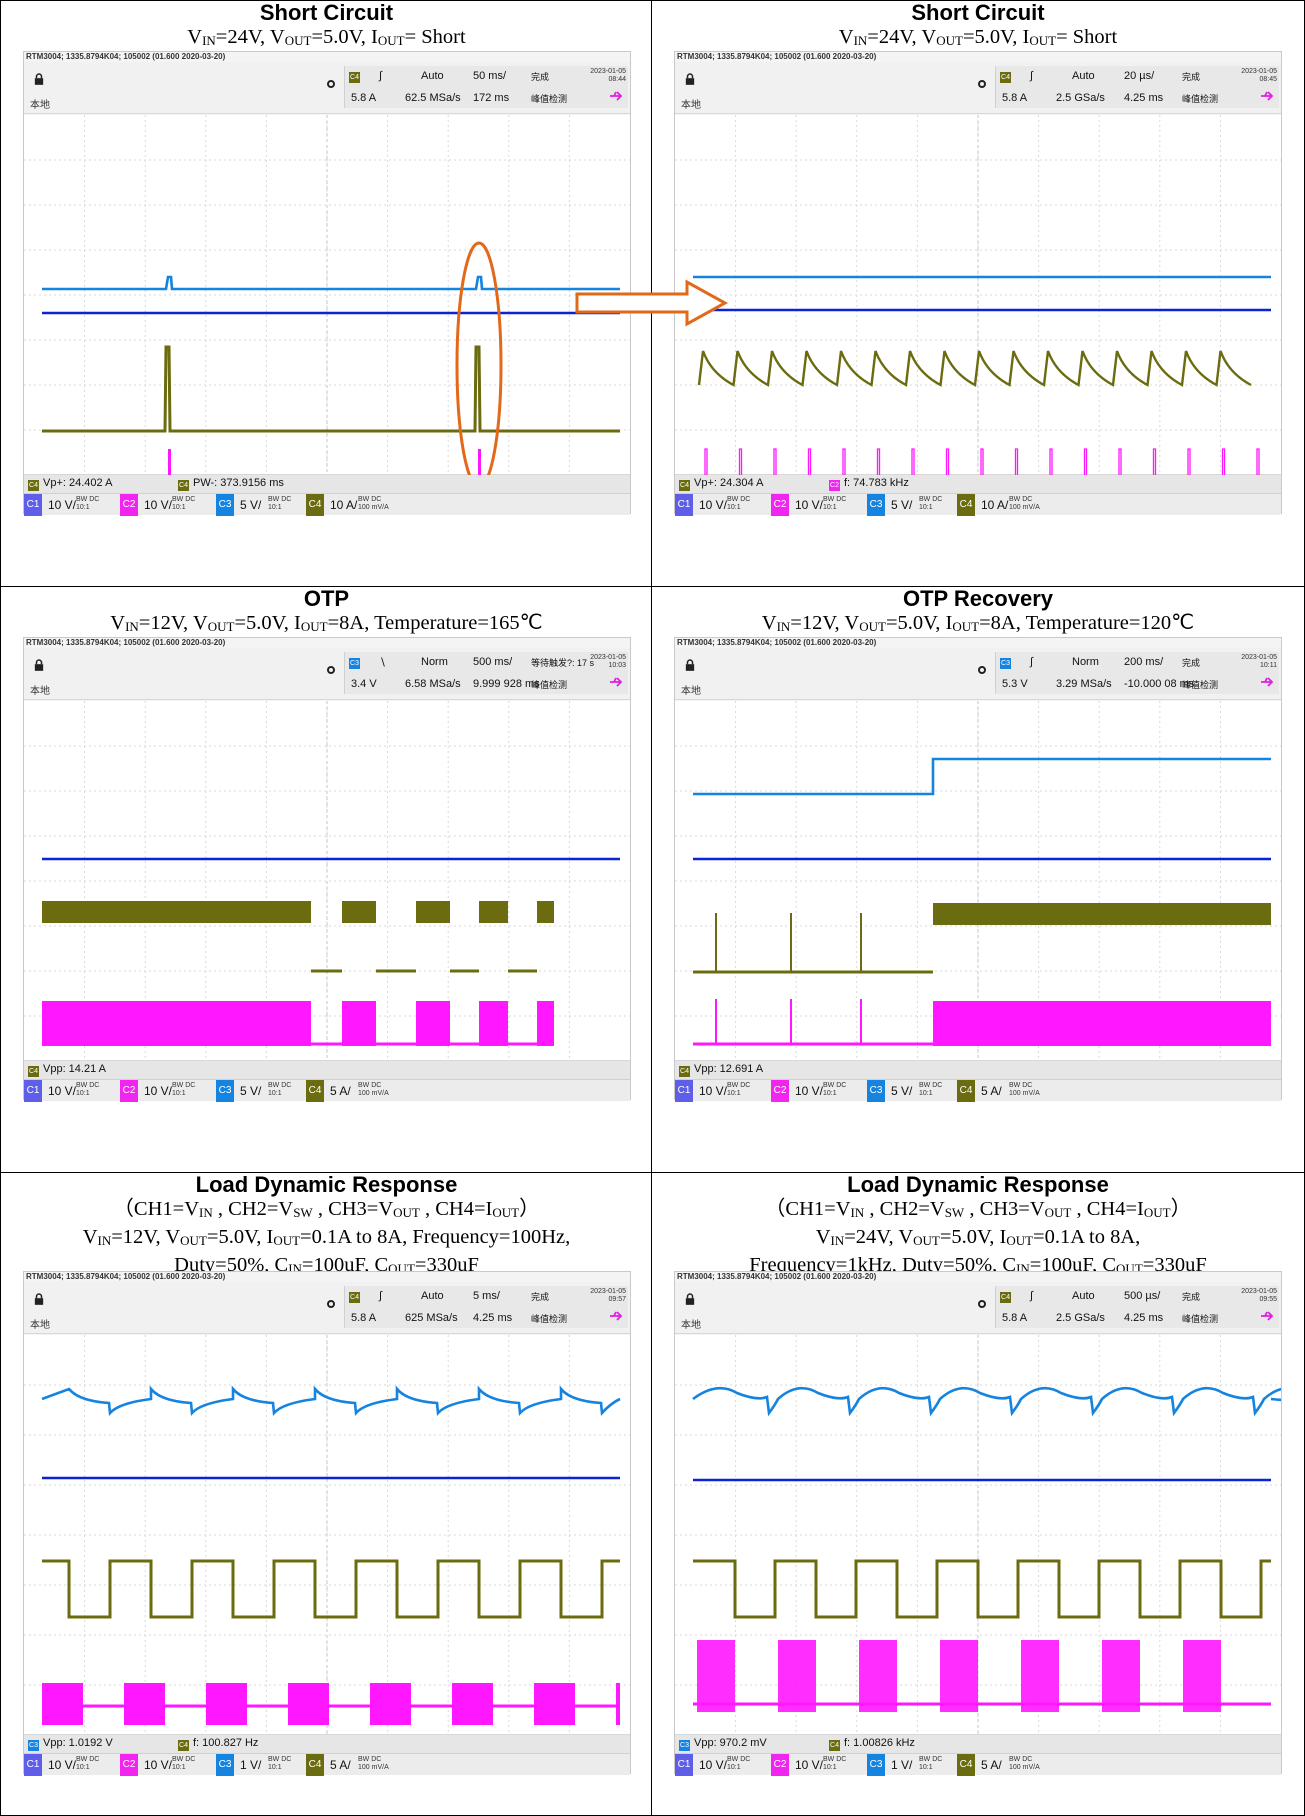 The width and height of the screenshot is (1305, 1816). Describe the element at coordinates (70, 484) in the screenshot. I see `measurement-item: C4 Vp+: 24.402 A` at that location.